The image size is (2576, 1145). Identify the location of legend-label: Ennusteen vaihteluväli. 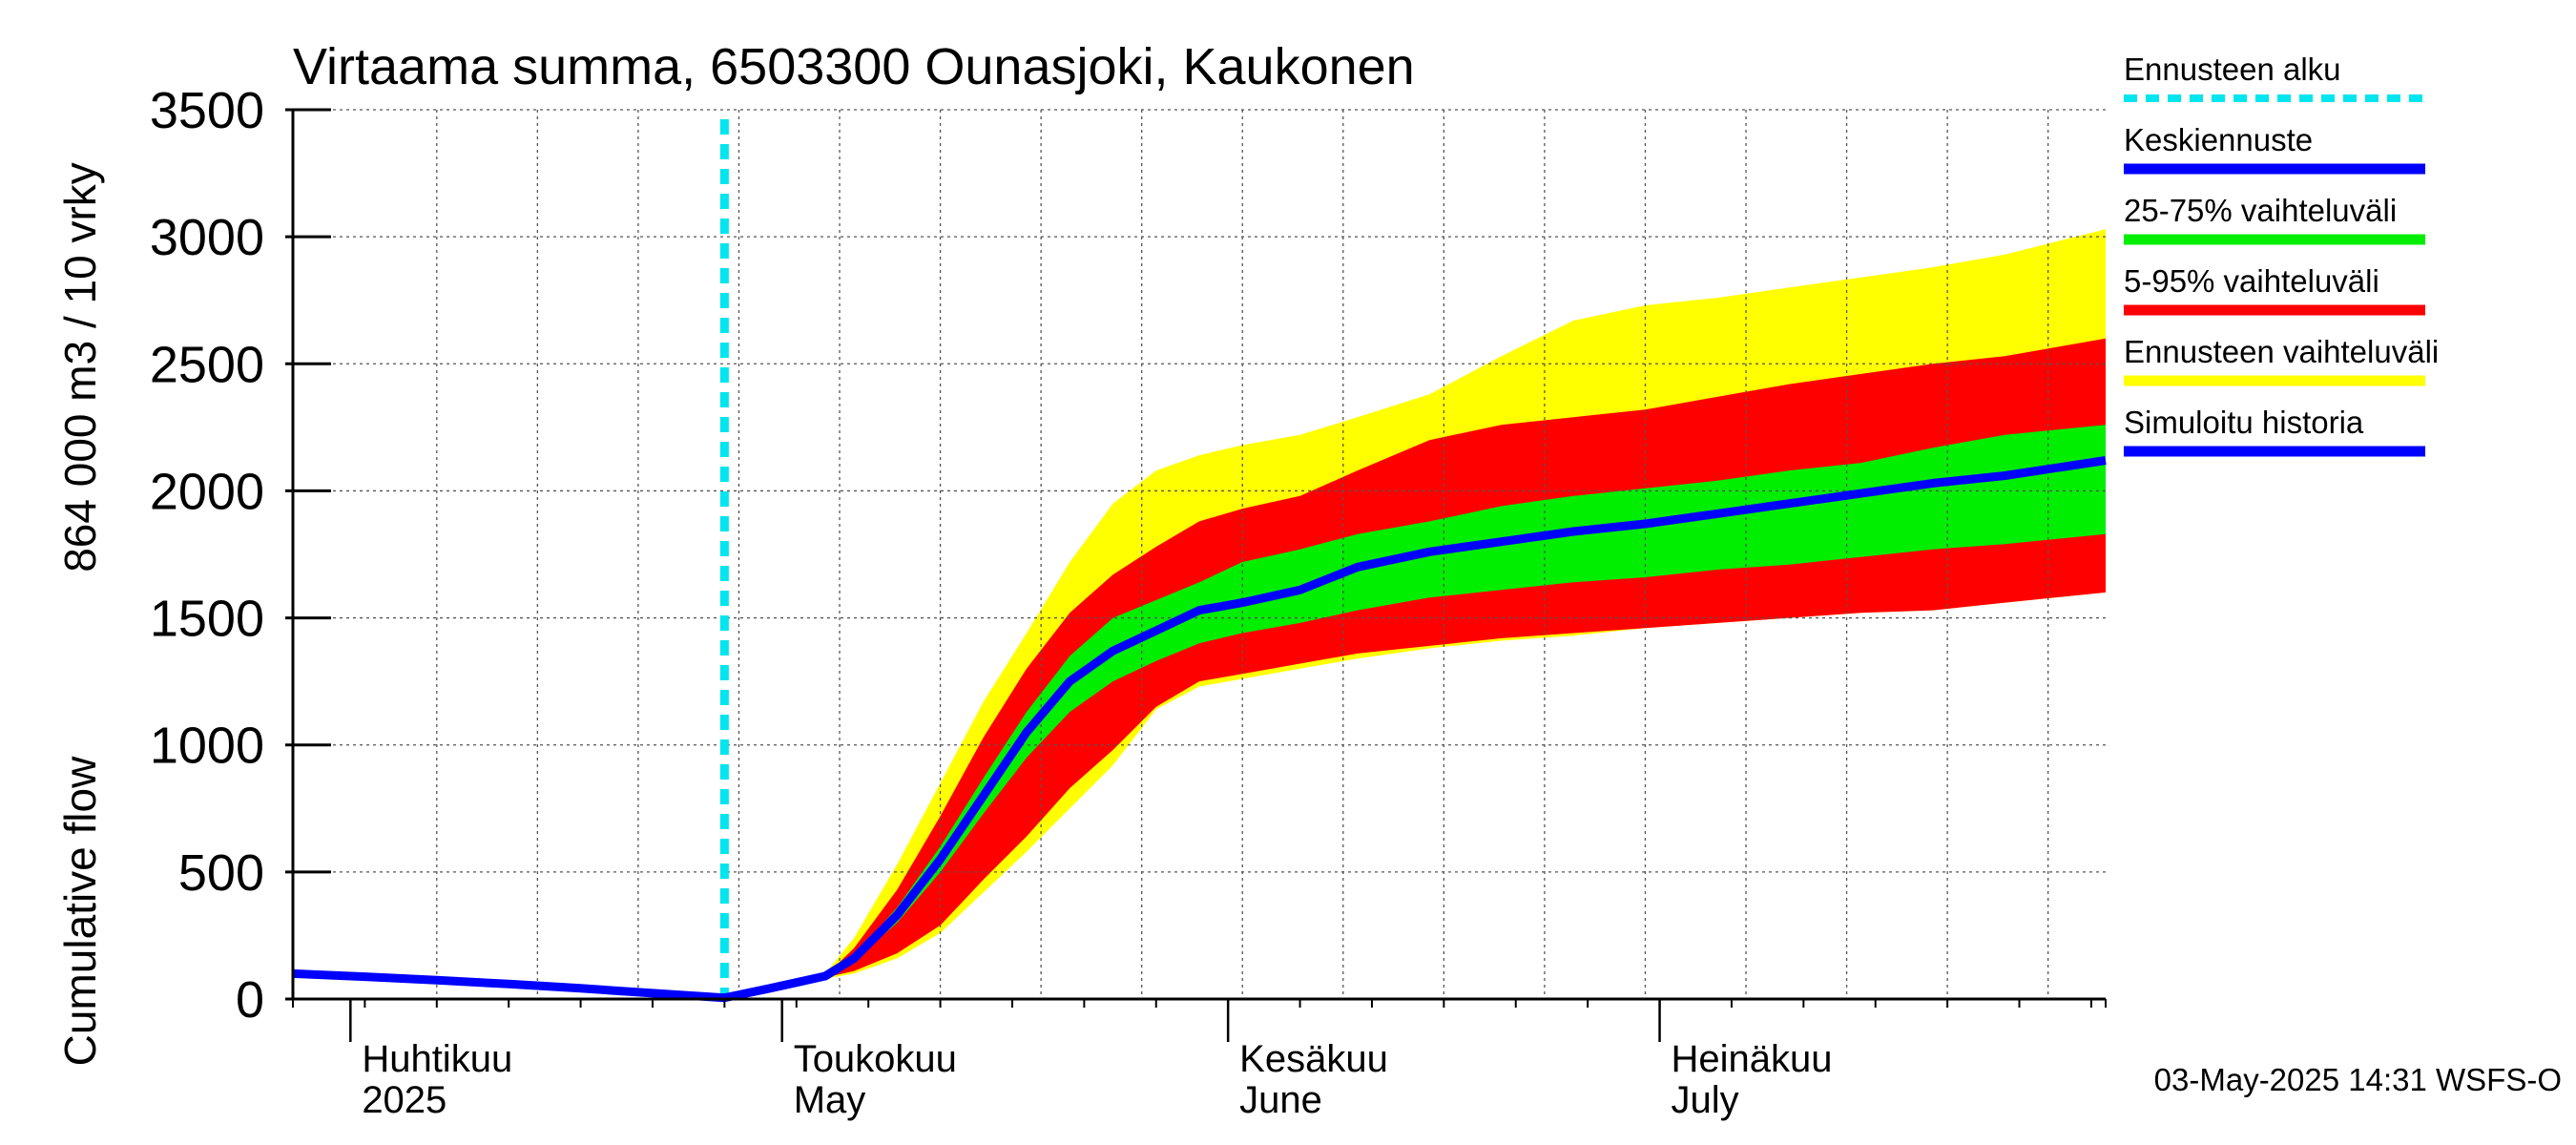
(2281, 351).